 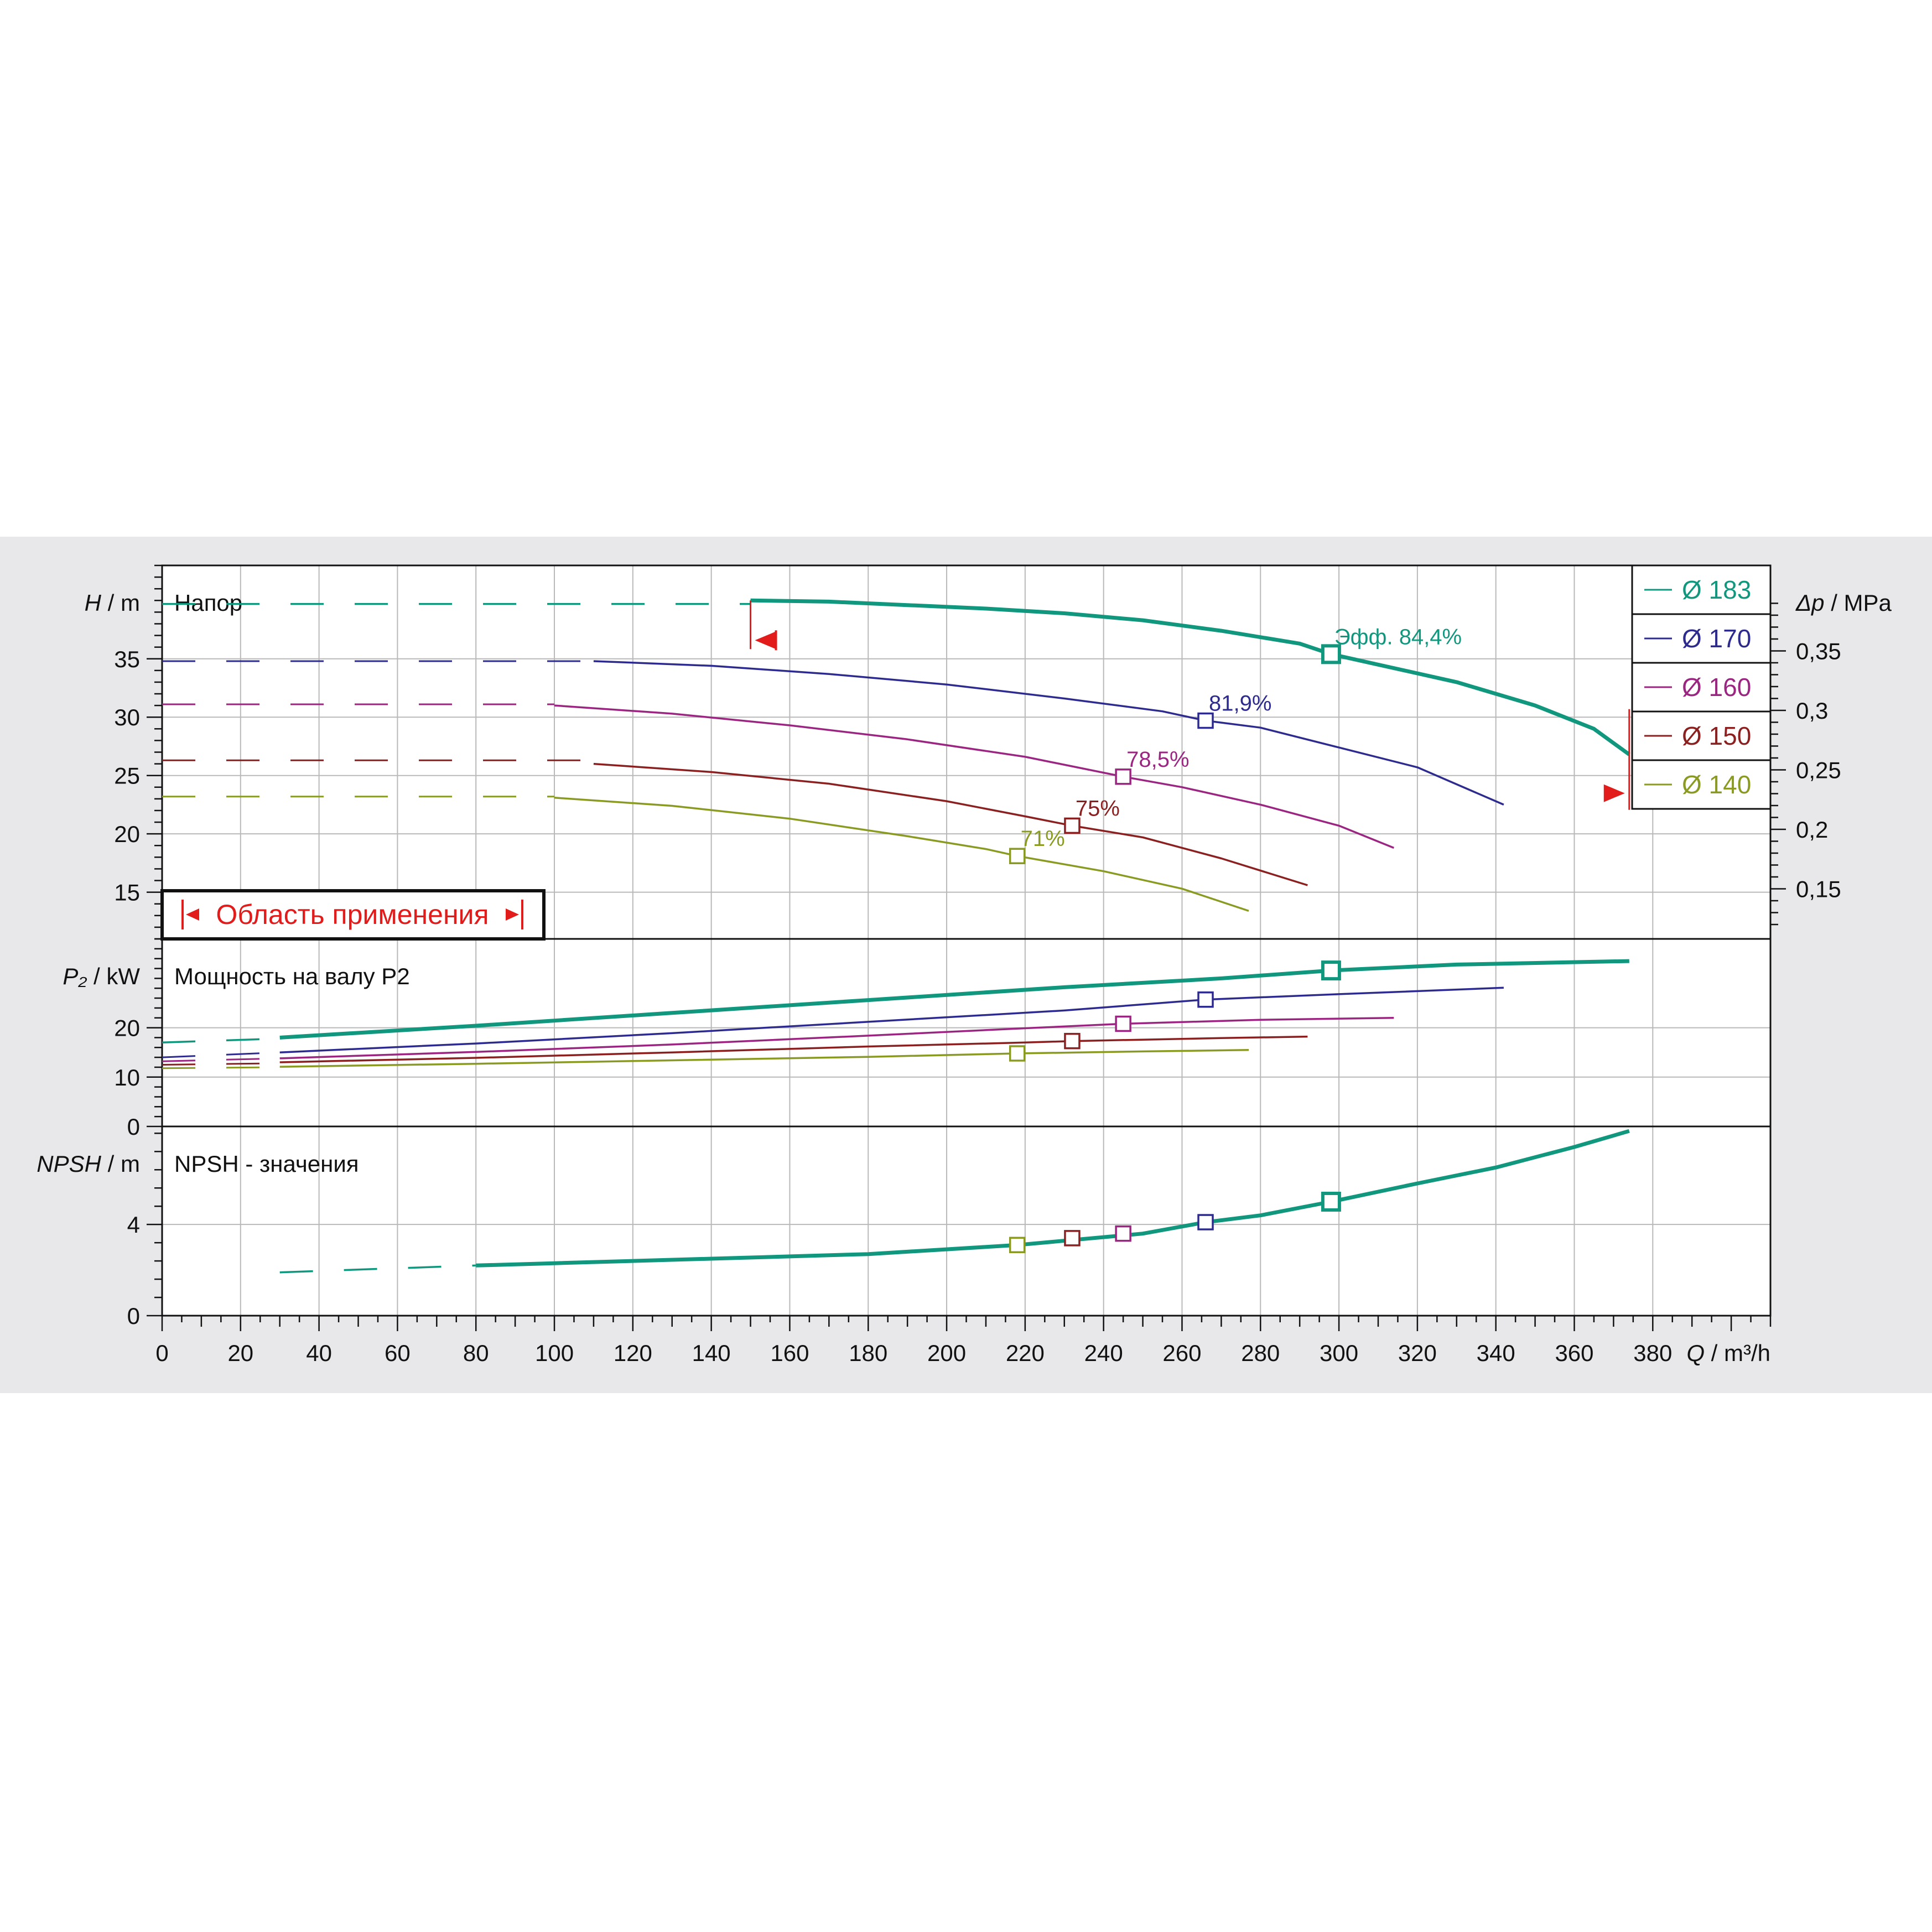 I want to click on grid-npsh, so click(x=966, y=1221).